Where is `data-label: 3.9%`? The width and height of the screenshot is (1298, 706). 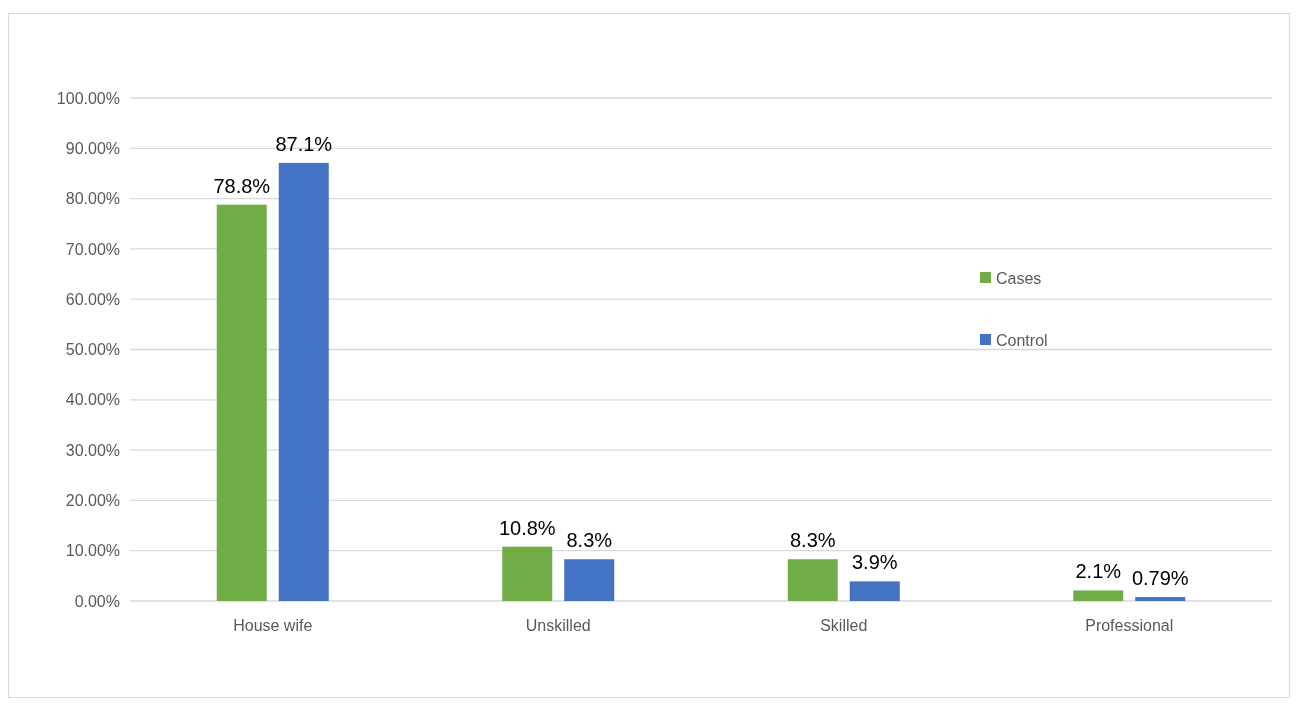 data-label: 3.9% is located at coordinates (874, 562).